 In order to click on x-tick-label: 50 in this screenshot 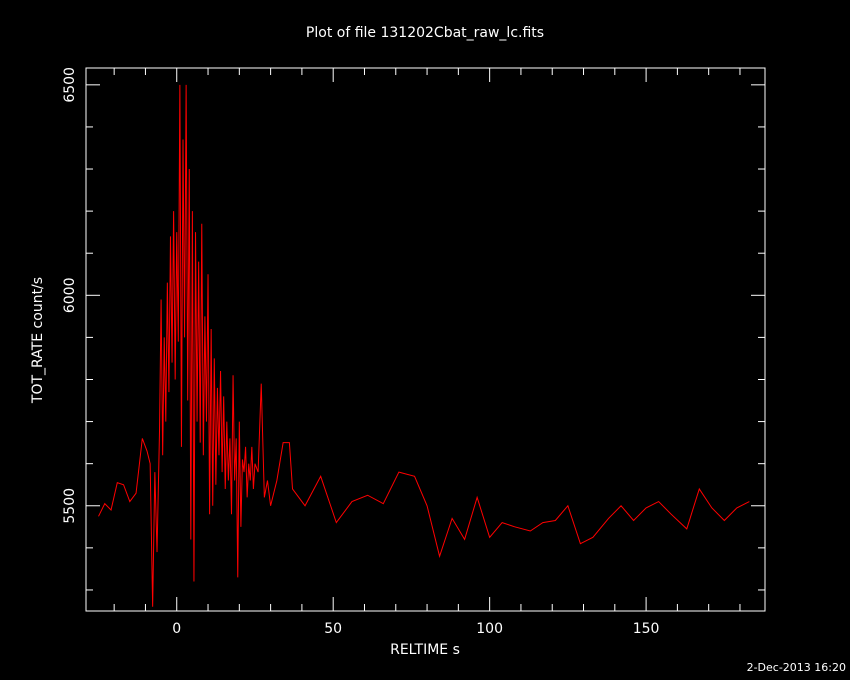, I will do `click(333, 629)`.